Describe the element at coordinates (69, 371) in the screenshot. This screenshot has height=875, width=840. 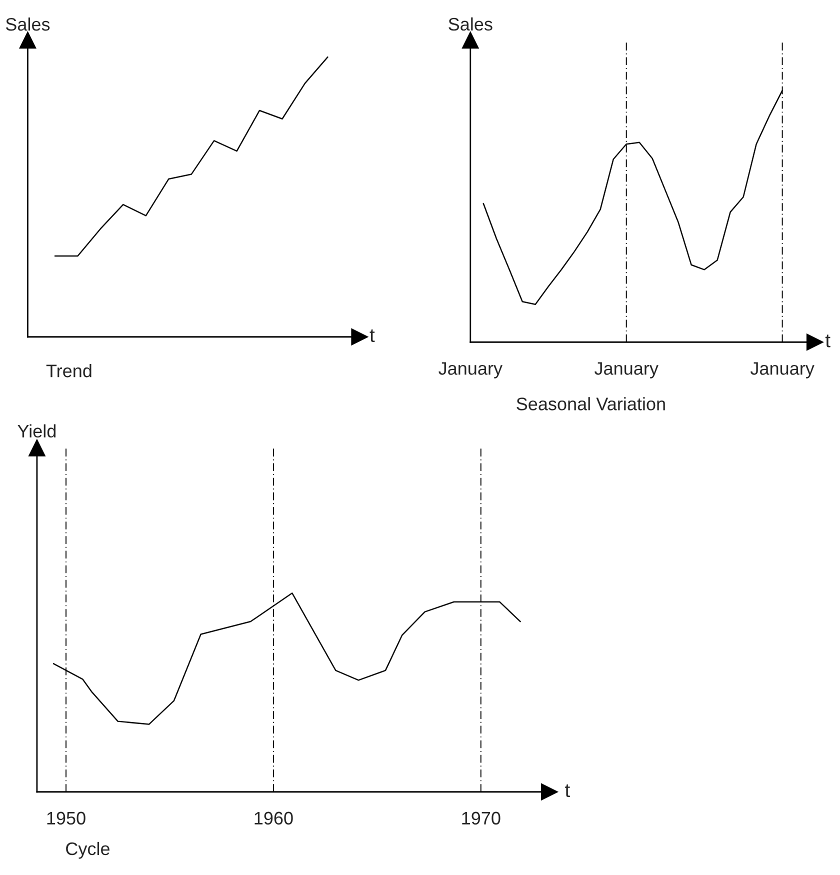
I see `text: Trend` at that location.